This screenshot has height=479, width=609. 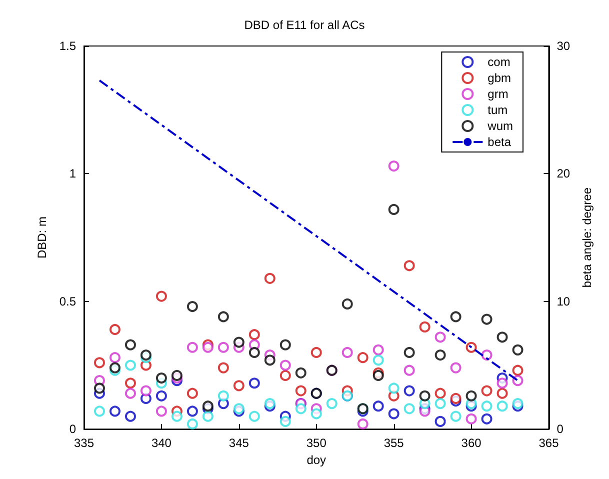 What do you see at coordinates (304, 25) in the screenshot?
I see `chart-title: DBD of E11 for all ACs` at bounding box center [304, 25].